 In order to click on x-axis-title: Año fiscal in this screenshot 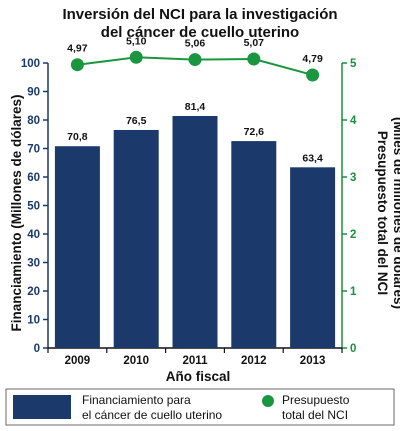, I will do `click(198, 376)`.